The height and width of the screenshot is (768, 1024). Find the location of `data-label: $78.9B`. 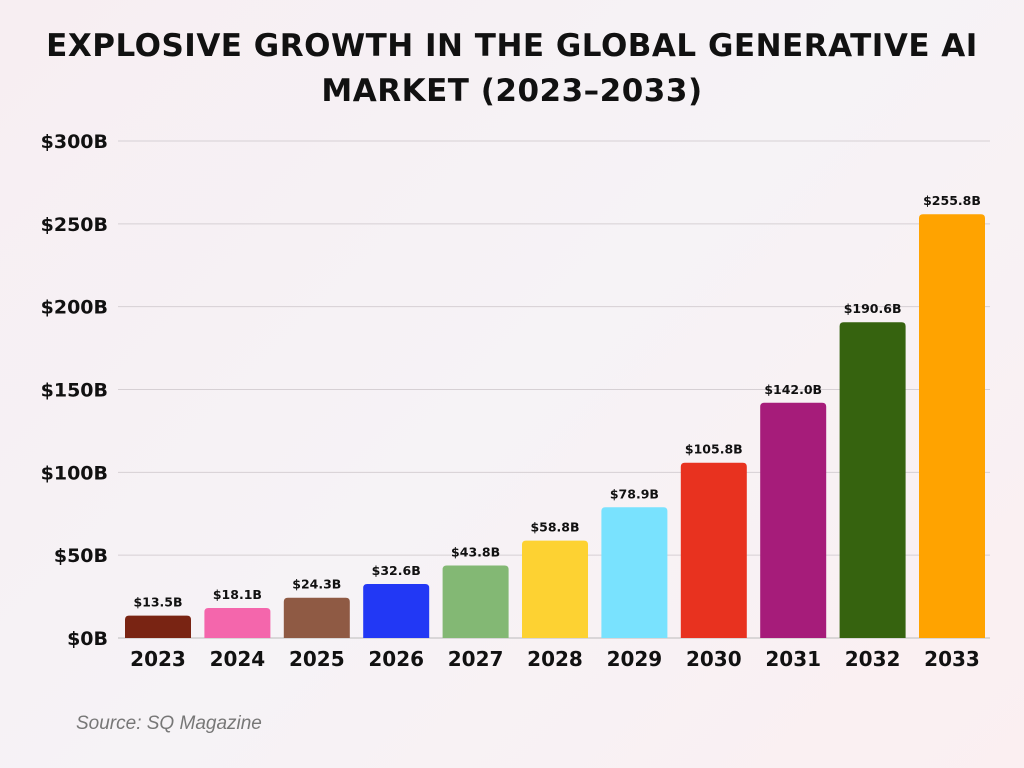

data-label: $78.9B is located at coordinates (634, 493).